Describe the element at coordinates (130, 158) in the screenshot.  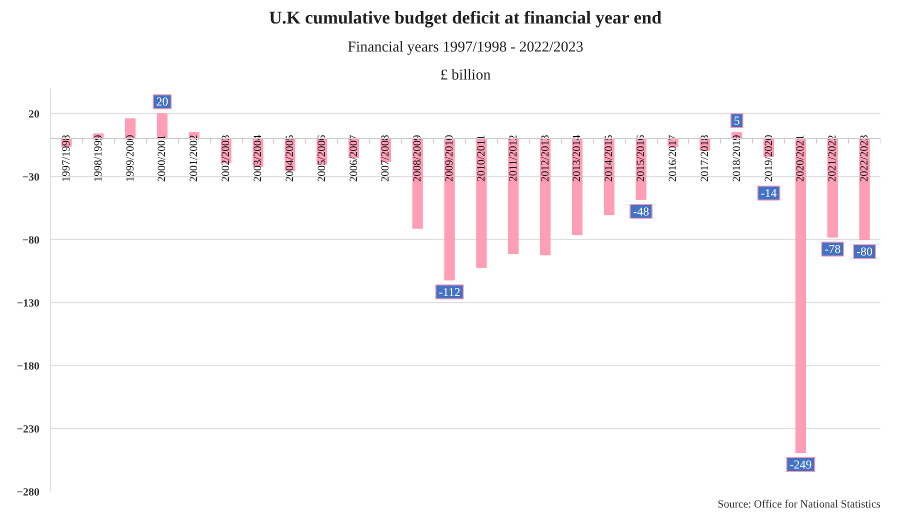
I see `x-tick-label: 1999/2000` at that location.